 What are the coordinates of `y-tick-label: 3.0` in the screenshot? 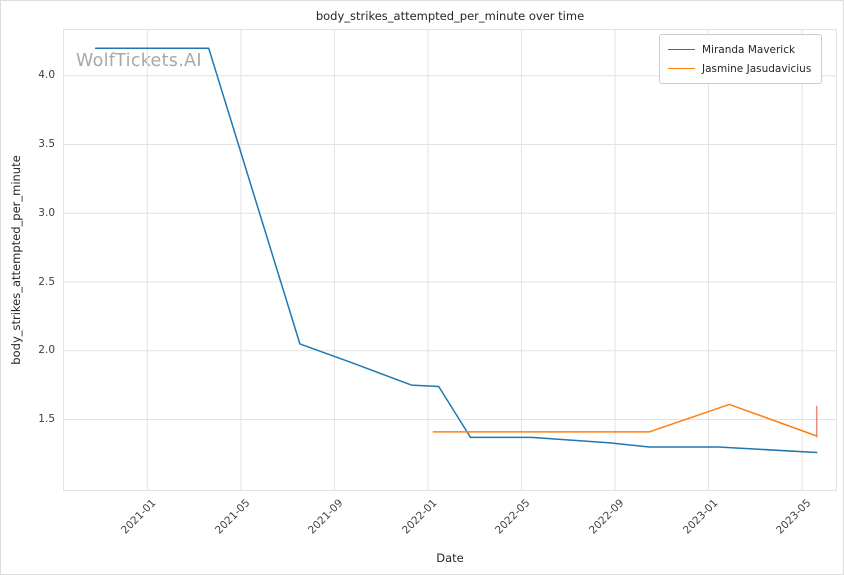 It's located at (46, 212).